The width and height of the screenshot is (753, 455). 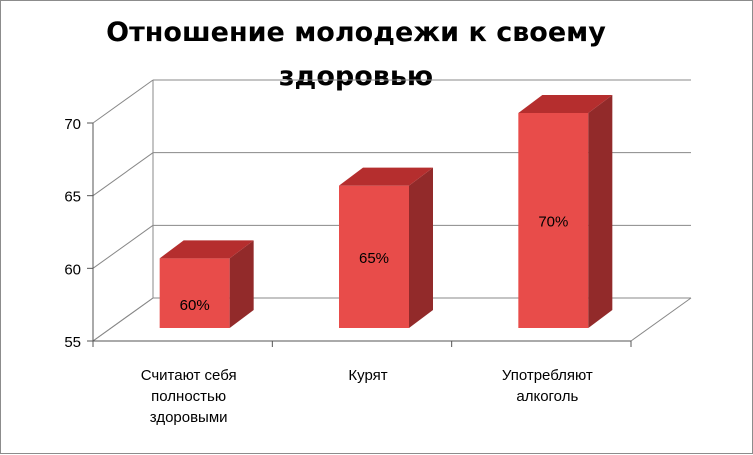 I want to click on data-label: 60%, so click(x=195, y=305).